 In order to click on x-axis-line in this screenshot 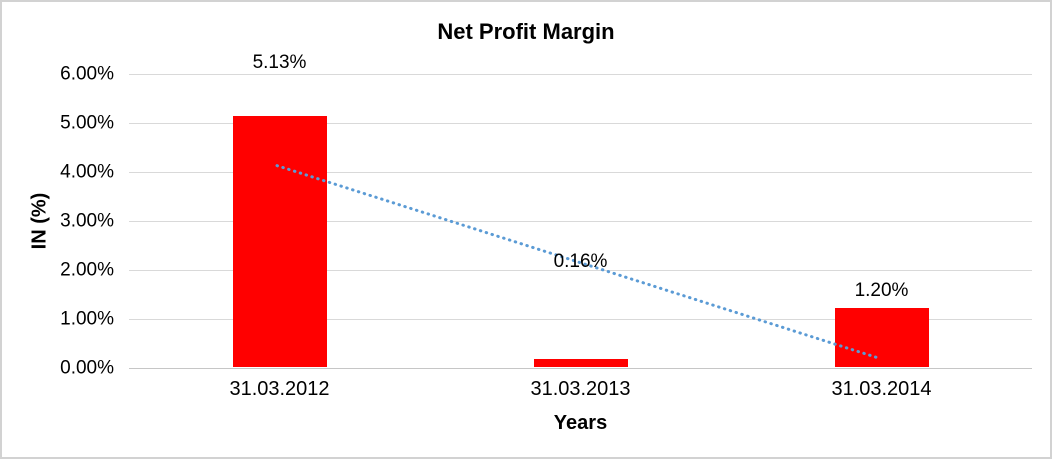, I will do `click(580, 368)`.